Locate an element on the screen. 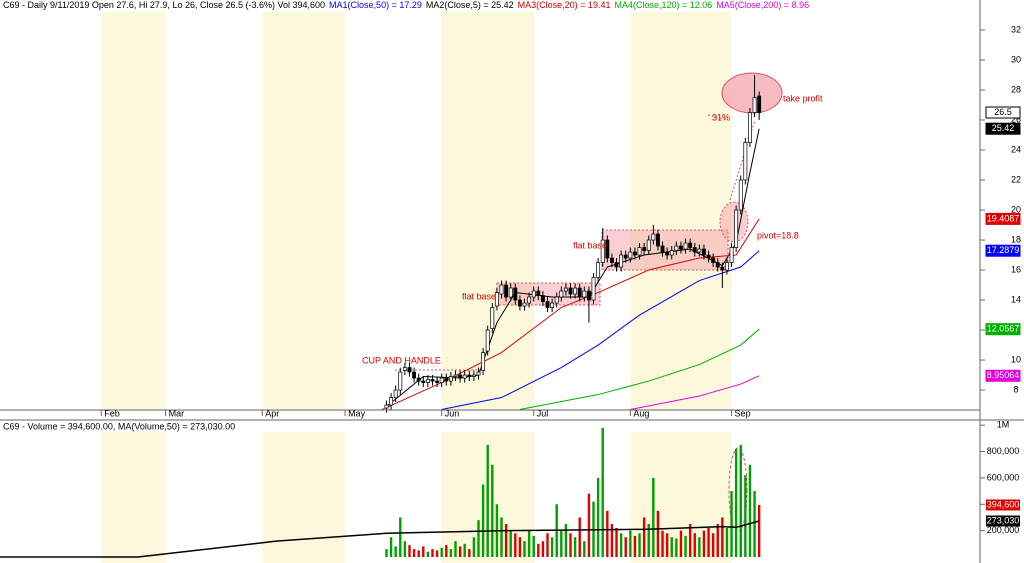 The height and width of the screenshot is (563, 1024). x-tick-label: Sep is located at coordinates (743, 413).